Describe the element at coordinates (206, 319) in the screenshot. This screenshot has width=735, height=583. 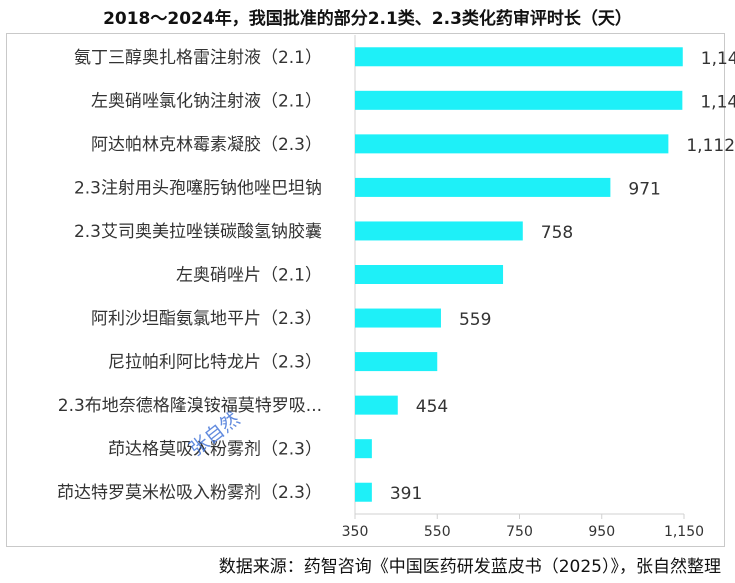
I see `category-label: 阿利沙坦酯氨氯地平片（2.3）` at that location.